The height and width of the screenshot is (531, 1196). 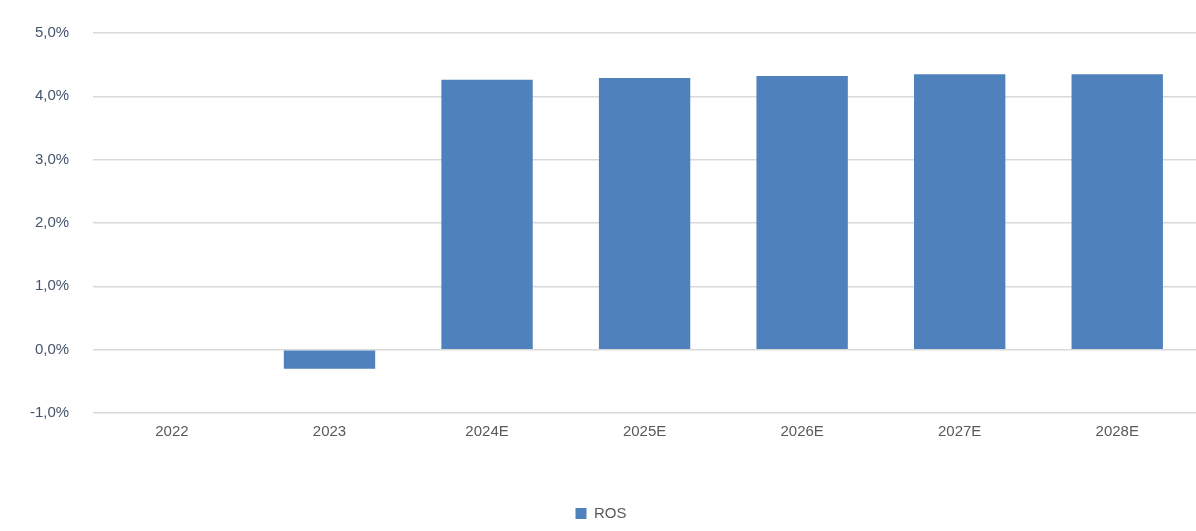 I want to click on x-tick-label: 2026E, so click(x=802, y=431).